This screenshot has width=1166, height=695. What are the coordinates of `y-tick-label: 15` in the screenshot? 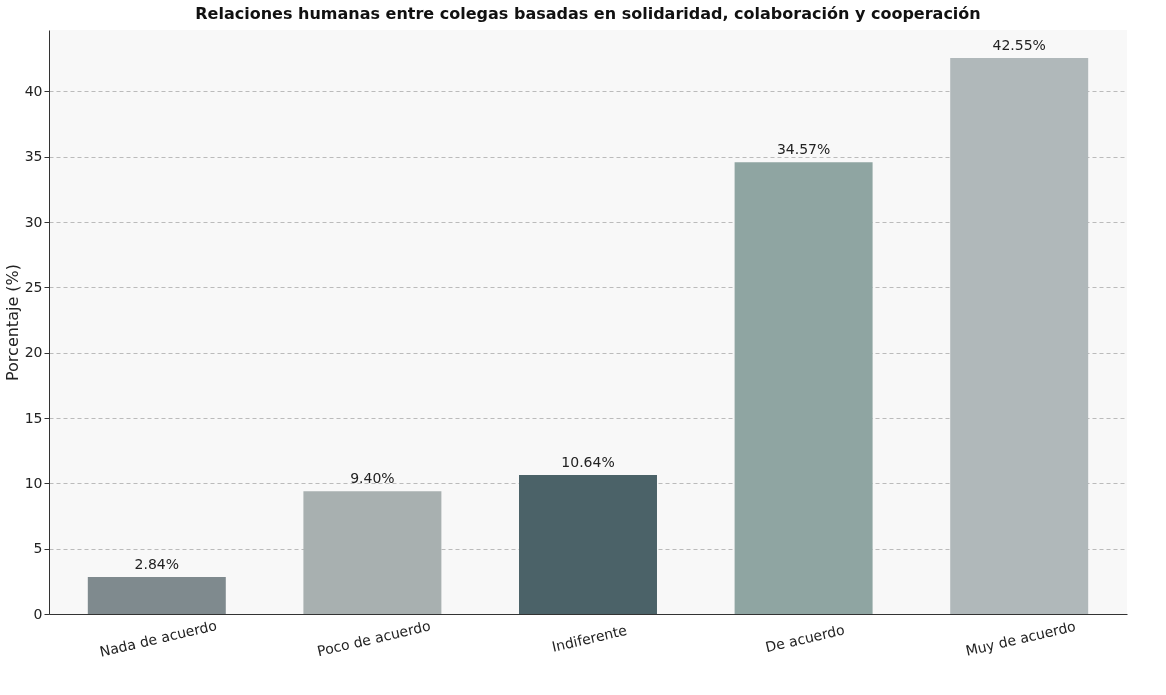 It's located at (33, 417).